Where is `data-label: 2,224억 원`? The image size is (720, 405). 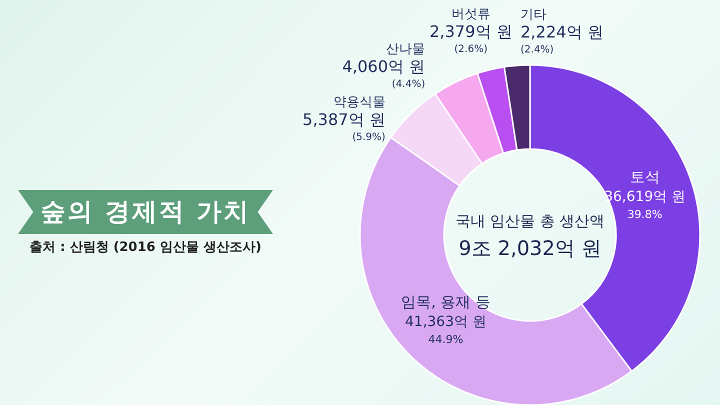 data-label: 2,224억 원 is located at coordinates (562, 32).